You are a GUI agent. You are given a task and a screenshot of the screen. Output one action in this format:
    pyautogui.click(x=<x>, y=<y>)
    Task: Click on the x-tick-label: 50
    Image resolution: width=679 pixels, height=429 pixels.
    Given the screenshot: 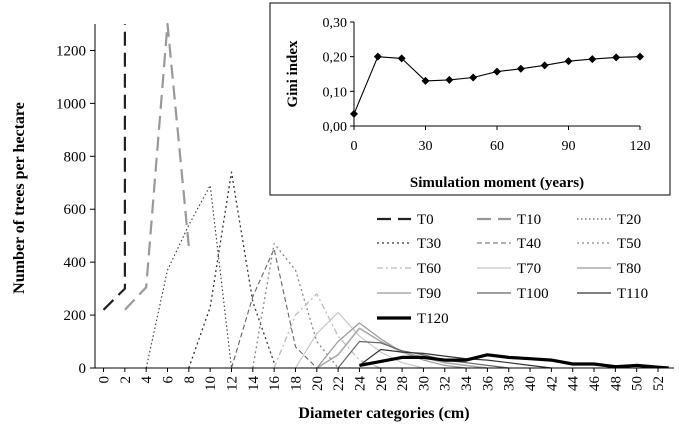 What is the action you would take?
    pyautogui.click(x=638, y=383)
    